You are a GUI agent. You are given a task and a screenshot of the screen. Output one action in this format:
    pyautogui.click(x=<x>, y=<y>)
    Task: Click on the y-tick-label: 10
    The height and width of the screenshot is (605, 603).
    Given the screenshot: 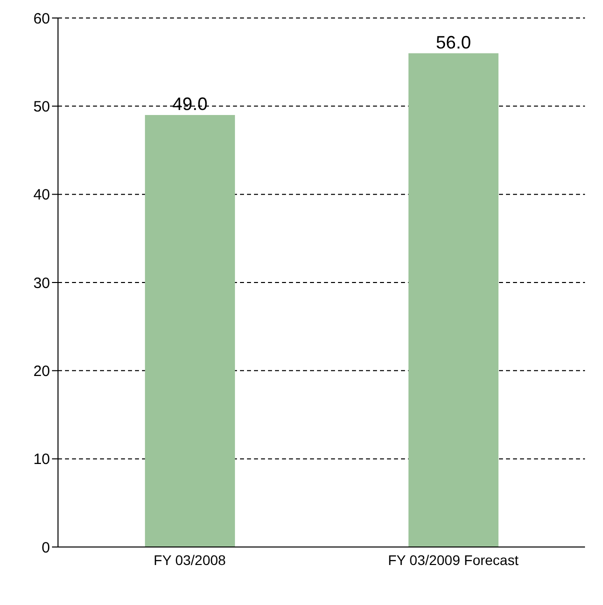 What is the action you would take?
    pyautogui.click(x=41, y=459)
    